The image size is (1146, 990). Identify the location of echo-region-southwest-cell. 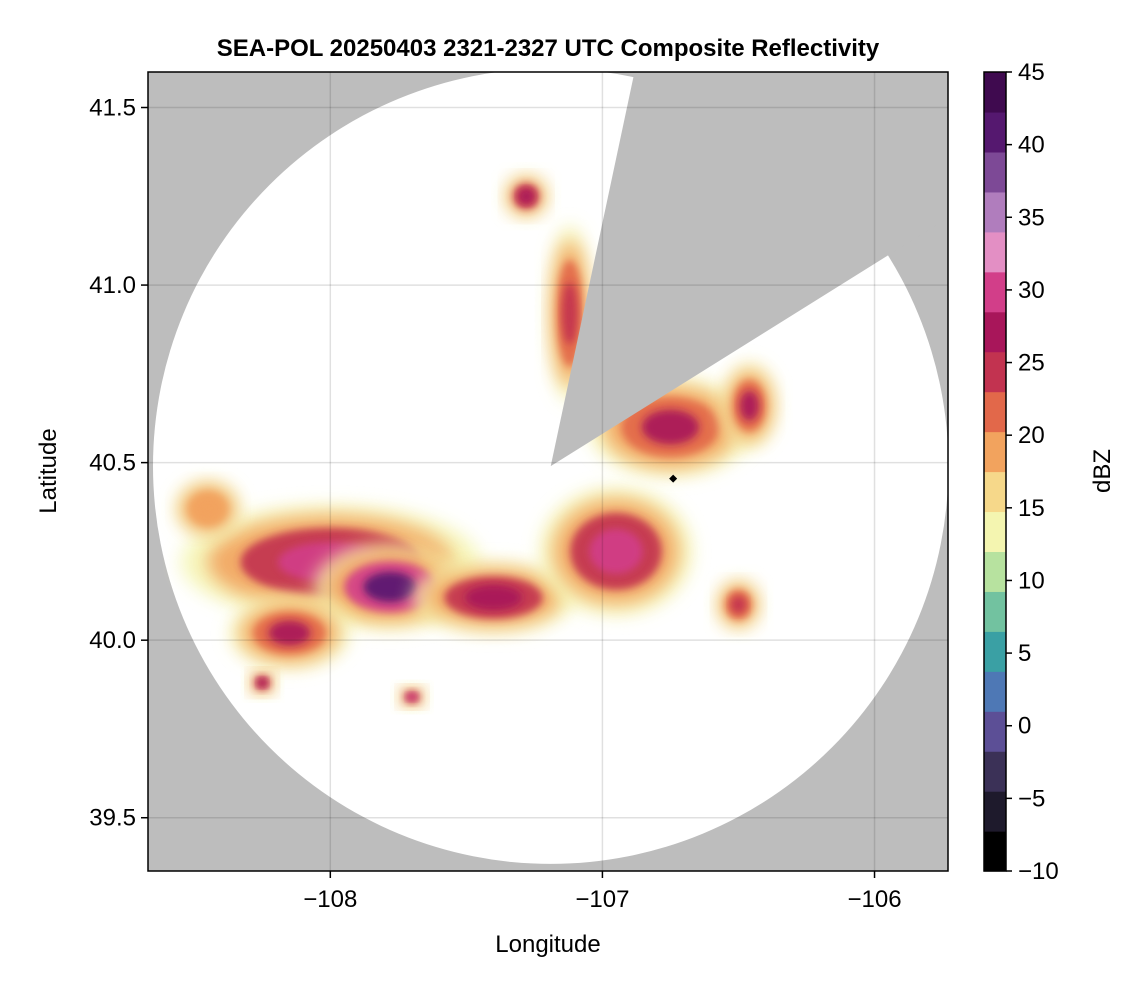
(262, 683).